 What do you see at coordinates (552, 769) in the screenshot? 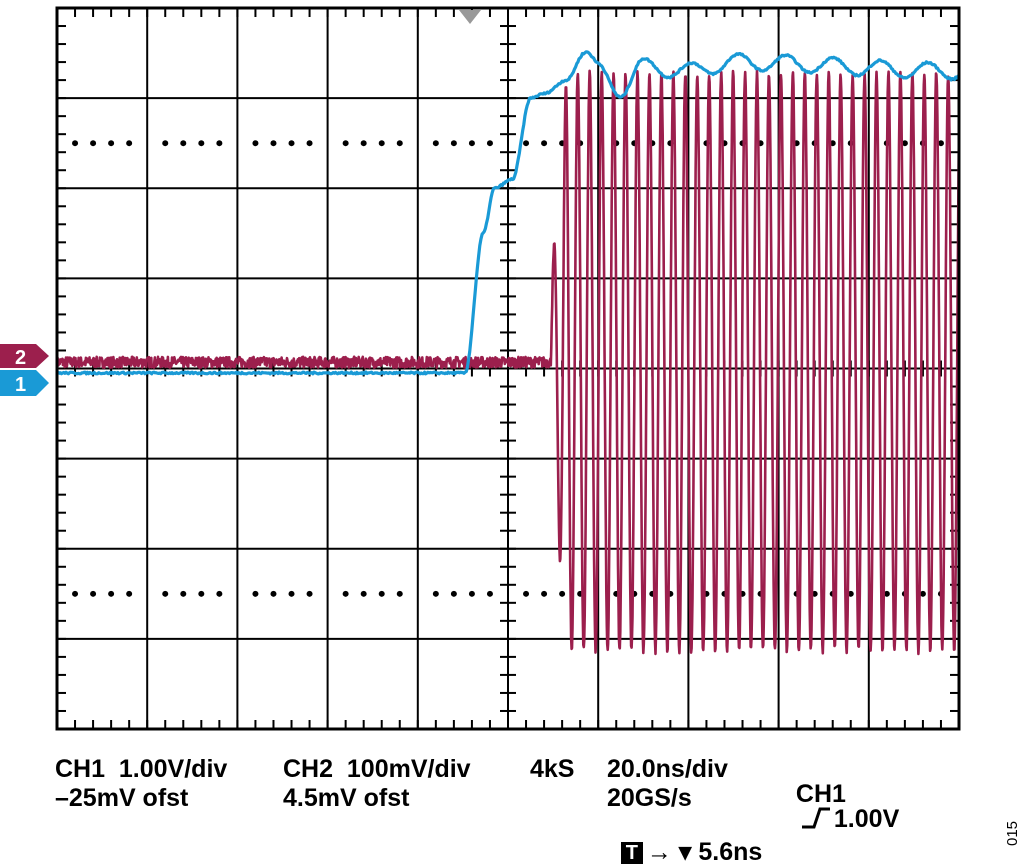
I see `record-length-label: 4kS` at bounding box center [552, 769].